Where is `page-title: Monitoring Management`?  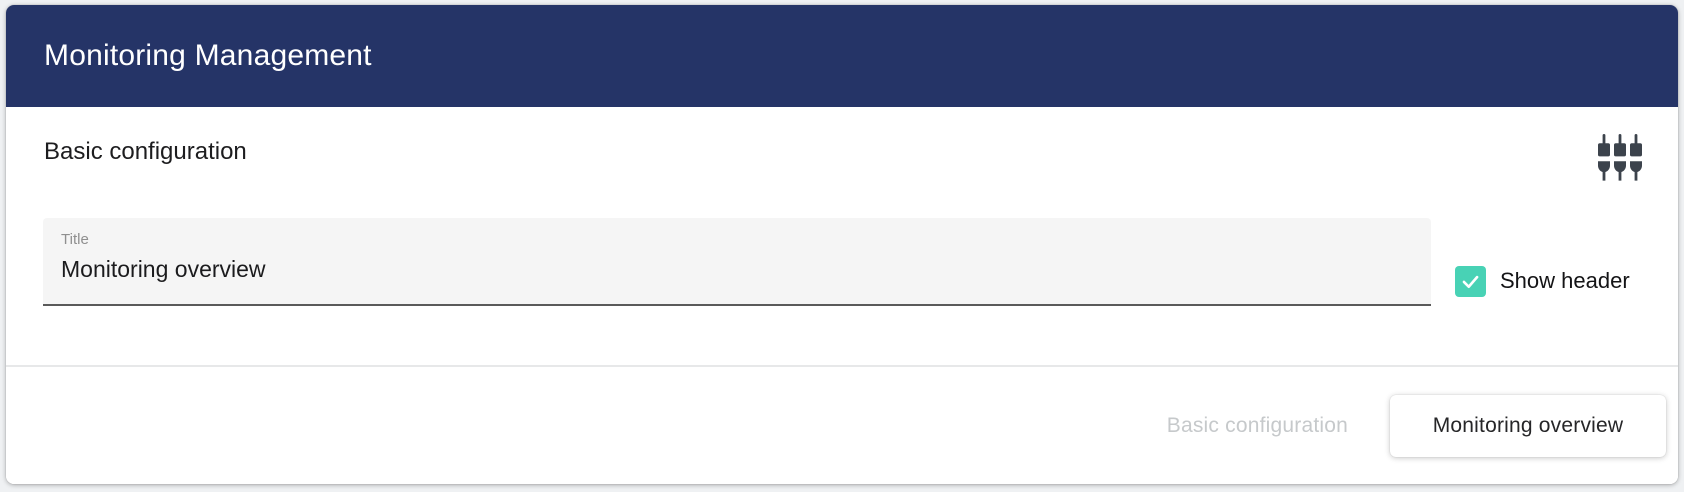 page-title: Monitoring Management is located at coordinates (208, 55).